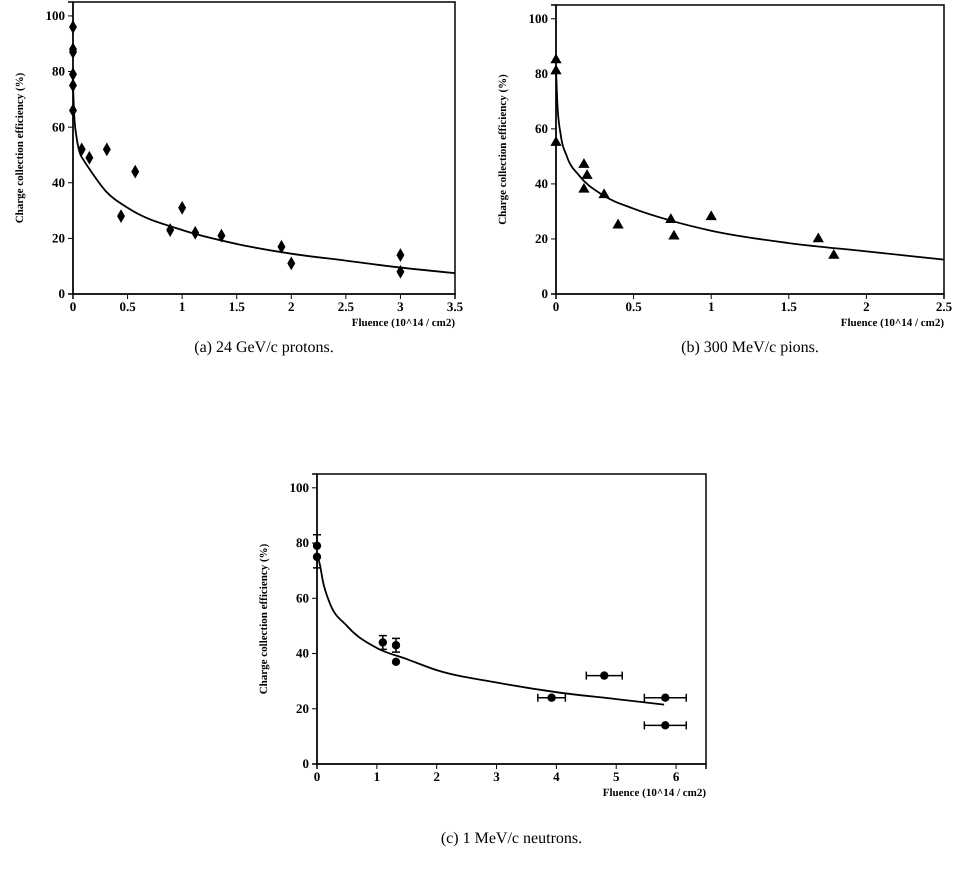 This screenshot has width=961, height=882. Describe the element at coordinates (616, 776) in the screenshot. I see `x-tick-label: 5` at that location.